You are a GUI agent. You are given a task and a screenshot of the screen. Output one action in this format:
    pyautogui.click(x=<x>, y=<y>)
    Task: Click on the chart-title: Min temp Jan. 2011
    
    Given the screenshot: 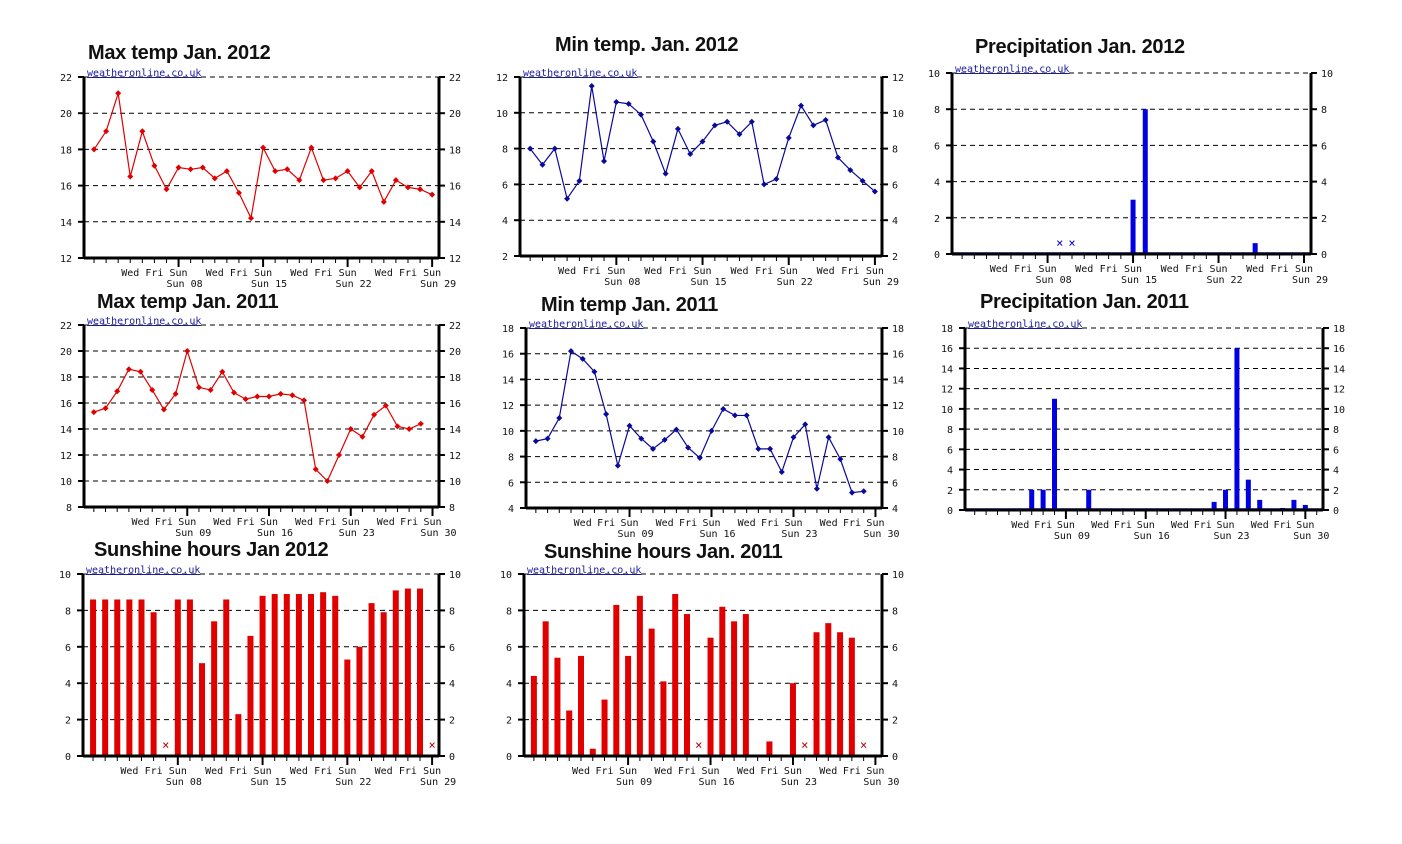 What is the action you would take?
    pyautogui.click(x=629, y=305)
    